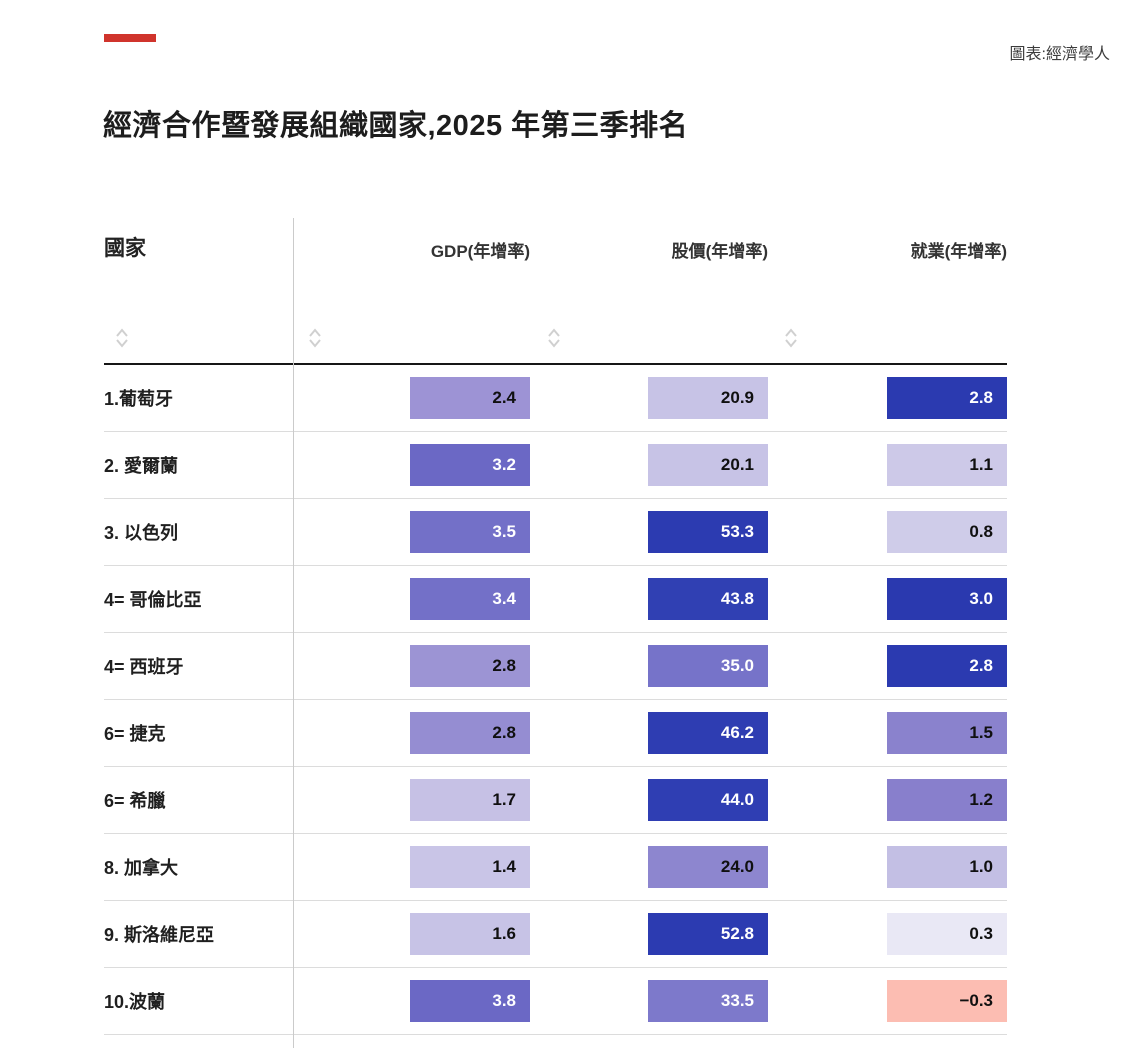  I want to click on chart-attribution: 圖表:經濟學人, so click(1059, 54).